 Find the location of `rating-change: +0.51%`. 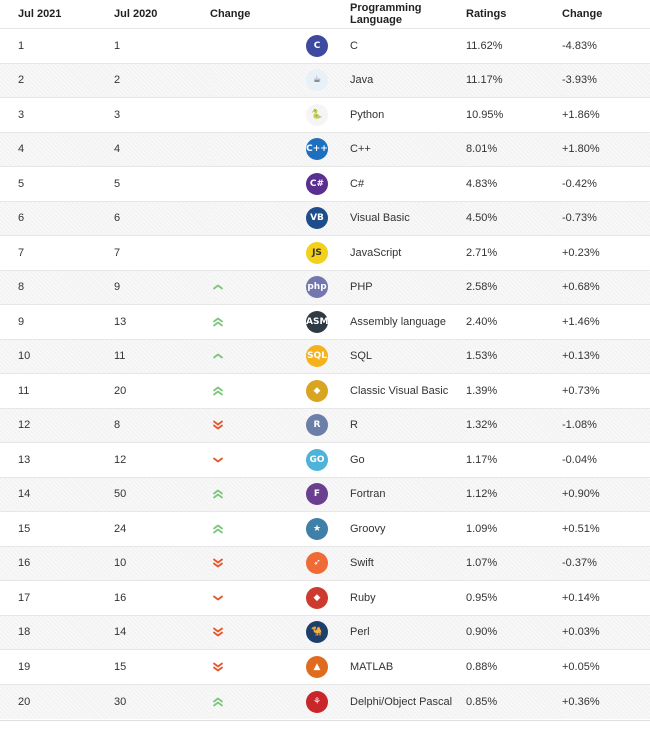

rating-change: +0.51% is located at coordinates (606, 528).